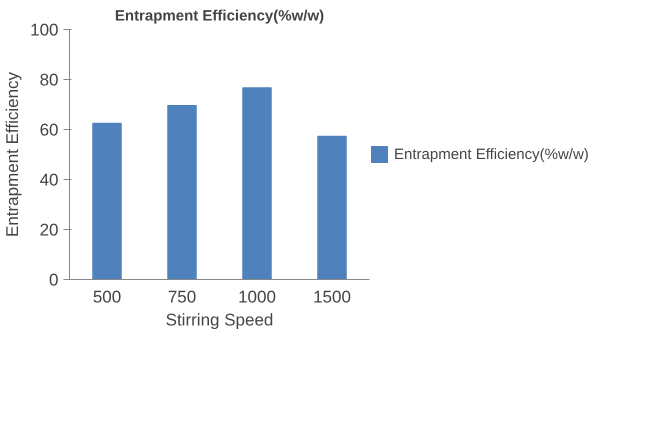 The image size is (657, 435). What do you see at coordinates (332, 297) in the screenshot?
I see `x-tick-label: 1500` at bounding box center [332, 297].